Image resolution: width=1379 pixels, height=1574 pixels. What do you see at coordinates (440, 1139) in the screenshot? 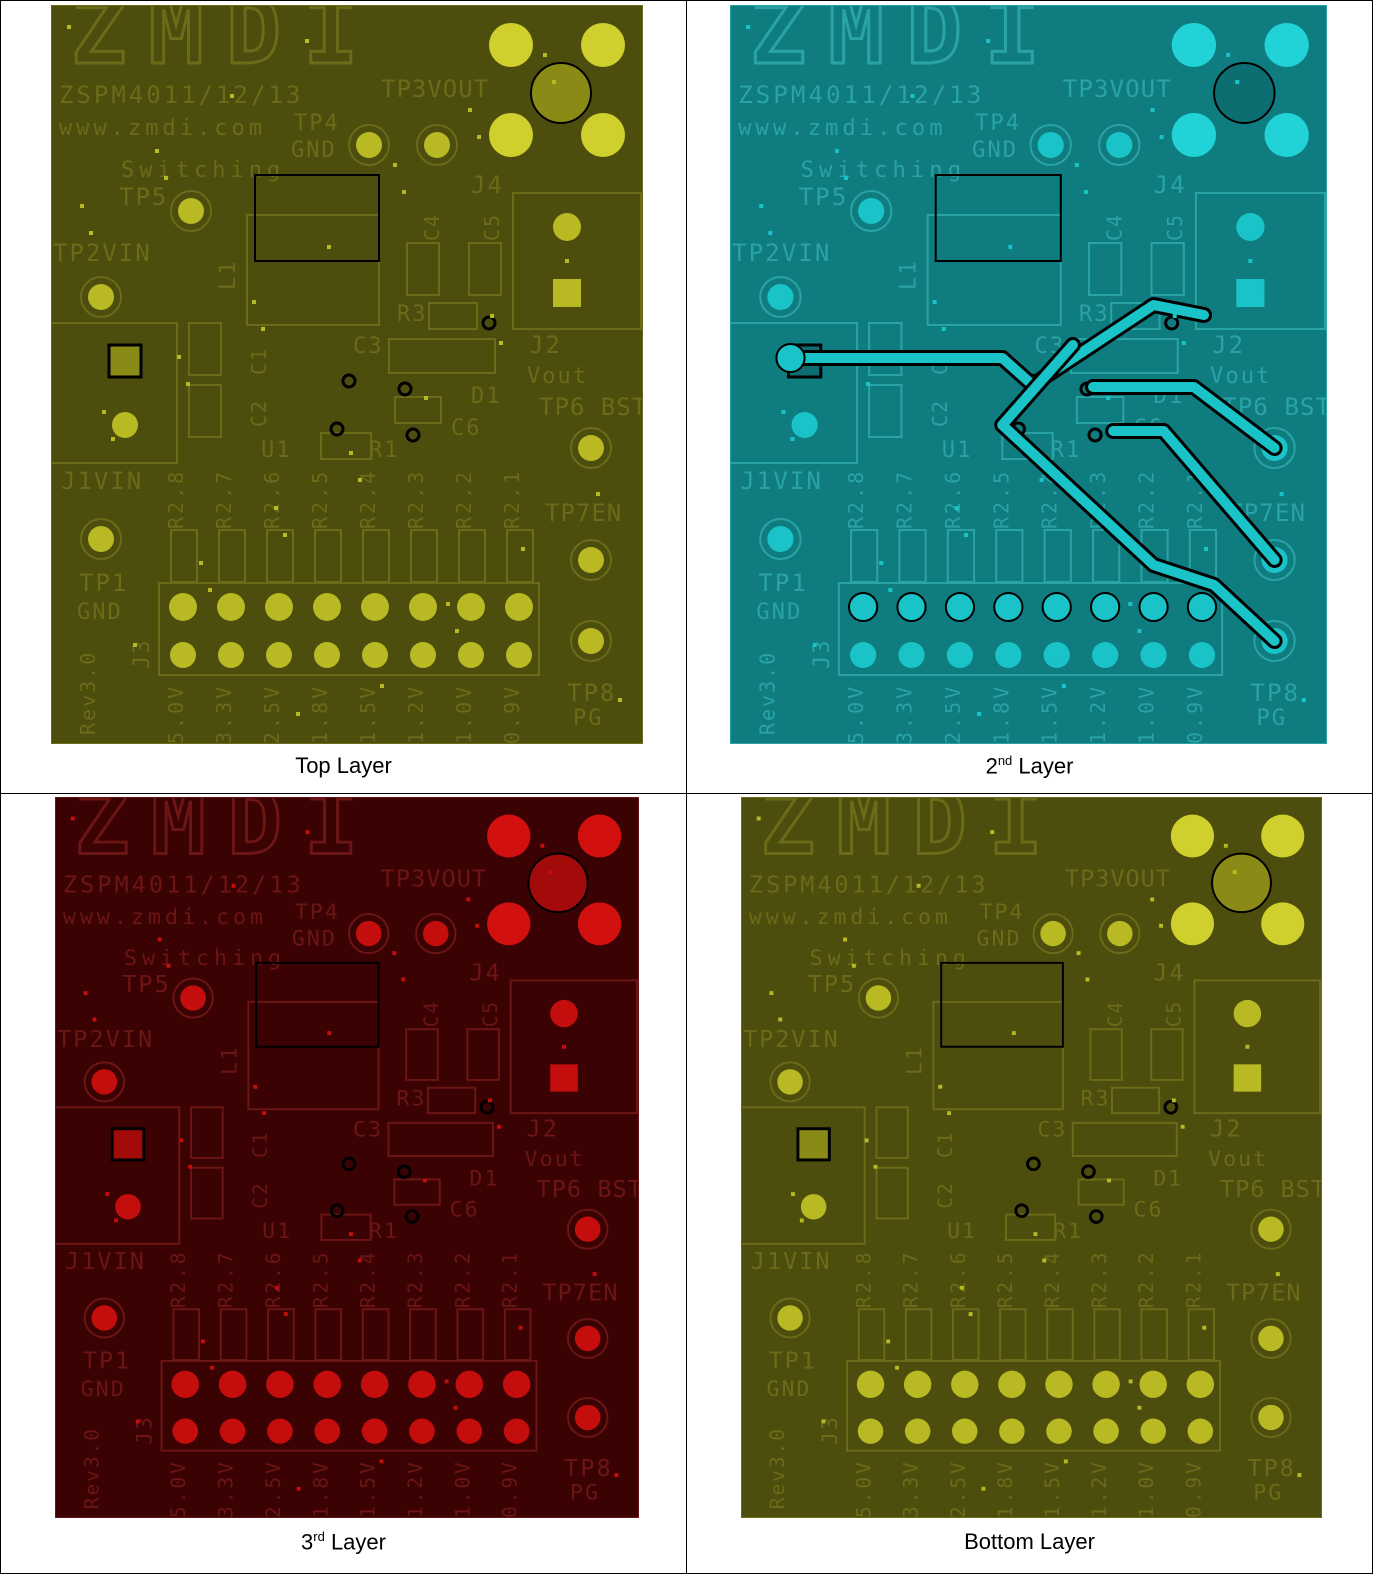
I see `d1-outline` at bounding box center [440, 1139].